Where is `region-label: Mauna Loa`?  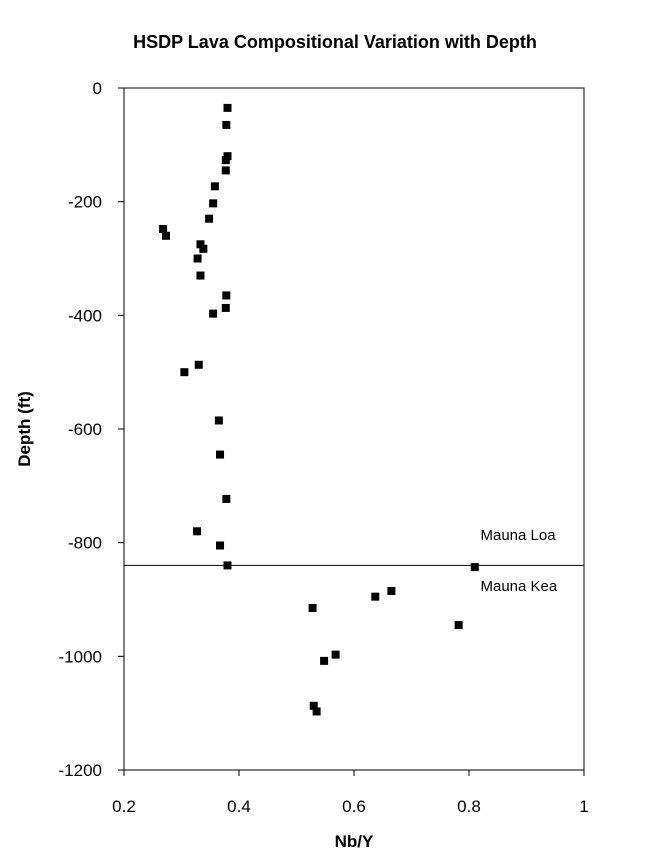 region-label: Mauna Loa is located at coordinates (519, 535).